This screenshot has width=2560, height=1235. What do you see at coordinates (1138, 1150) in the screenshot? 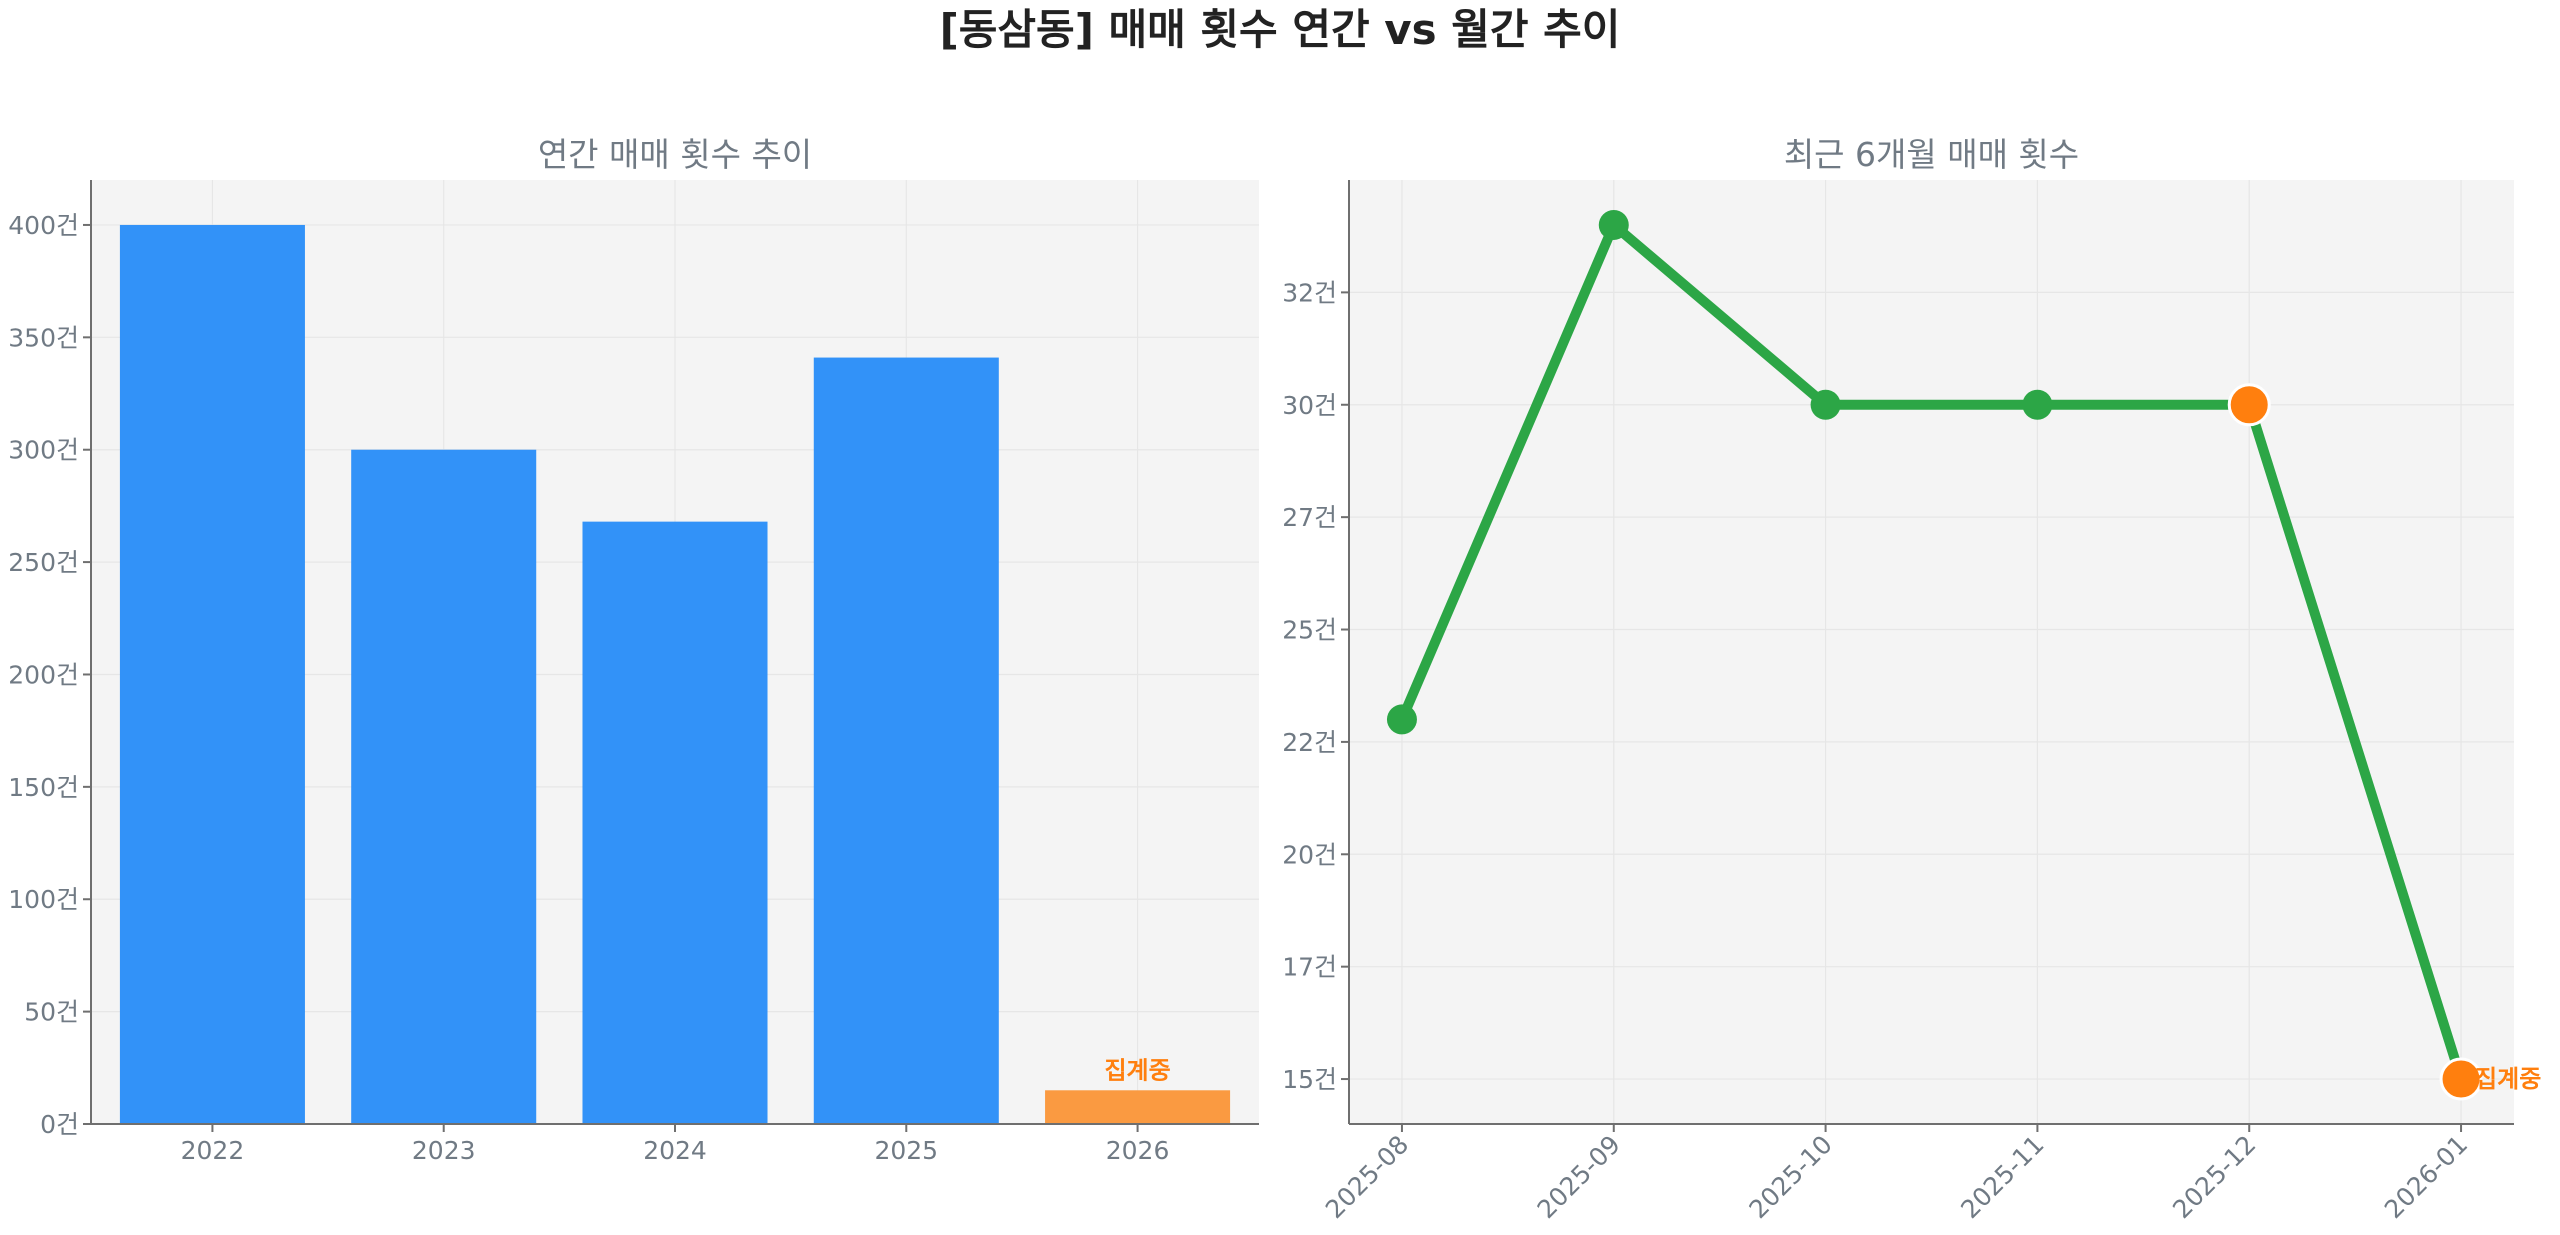
I see `x-tick-label-left: 2026` at bounding box center [1138, 1150].